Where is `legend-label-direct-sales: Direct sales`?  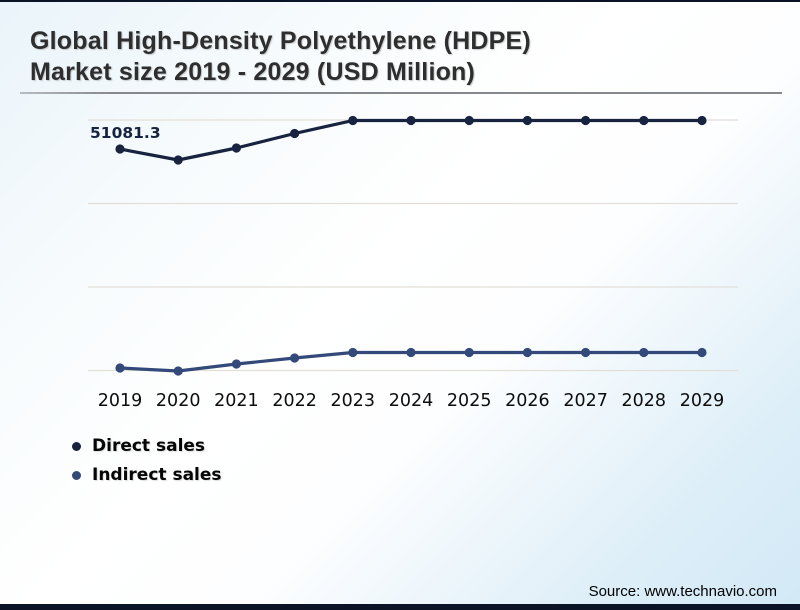
legend-label-direct-sales: Direct sales is located at coordinates (149, 446).